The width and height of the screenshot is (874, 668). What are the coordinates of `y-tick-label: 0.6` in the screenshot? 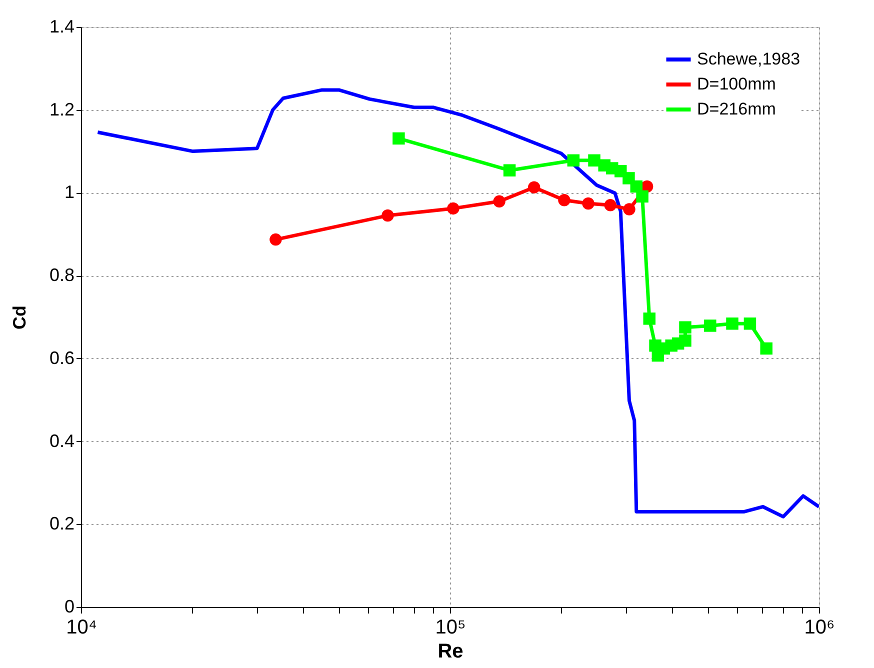 It's located at (61, 358).